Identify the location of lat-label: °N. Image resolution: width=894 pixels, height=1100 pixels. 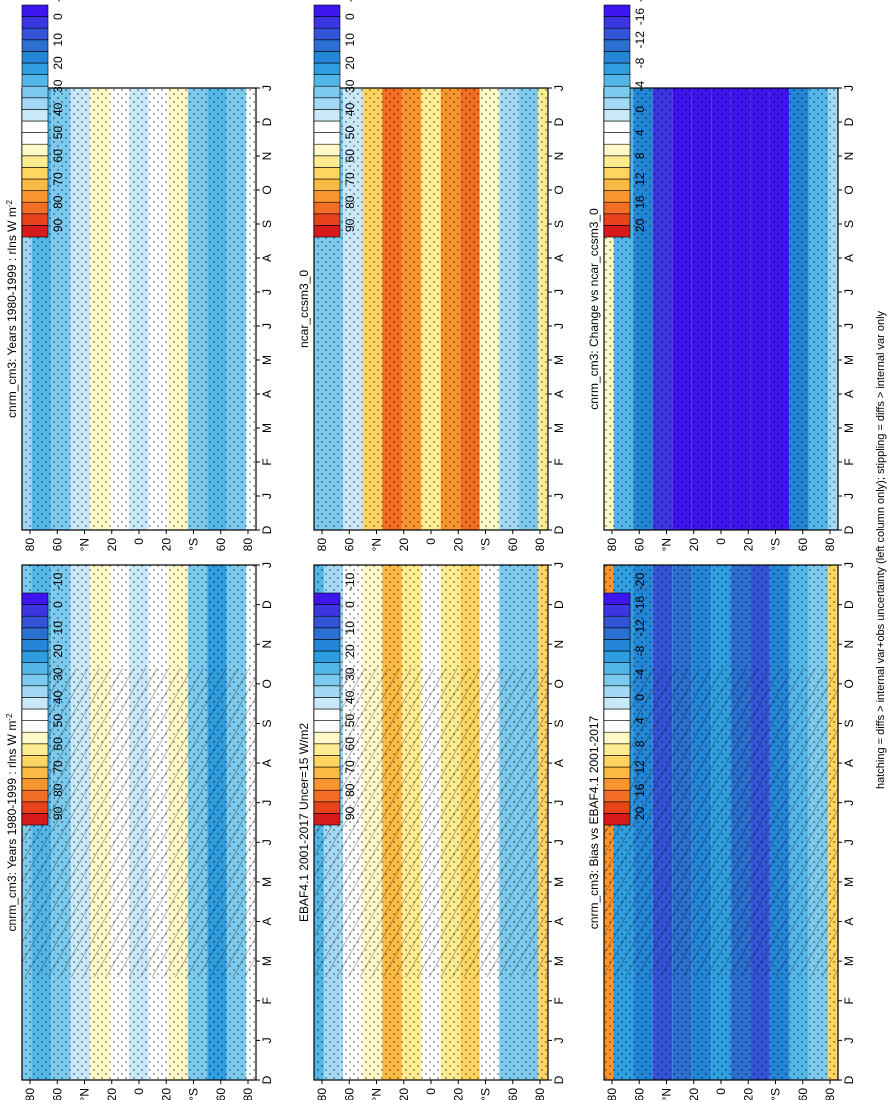
(377, 1094).